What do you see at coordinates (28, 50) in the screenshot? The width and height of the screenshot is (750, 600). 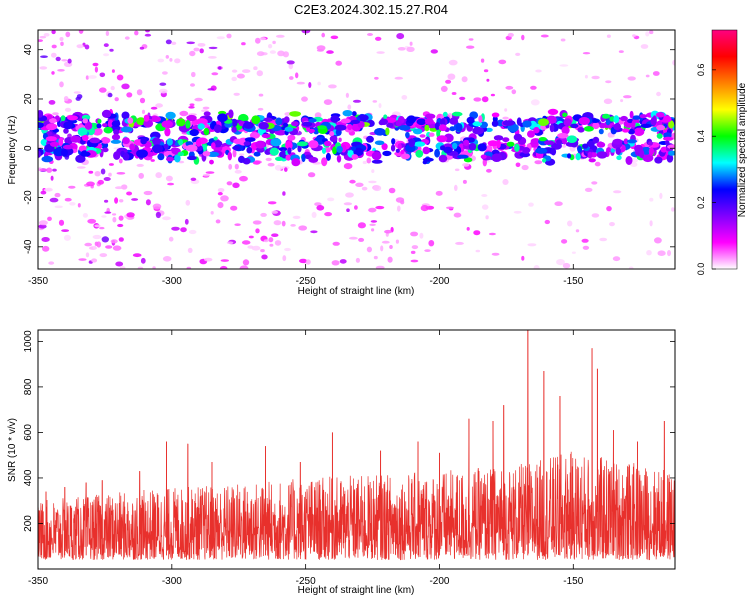 I see `y-tick-label: 40` at bounding box center [28, 50].